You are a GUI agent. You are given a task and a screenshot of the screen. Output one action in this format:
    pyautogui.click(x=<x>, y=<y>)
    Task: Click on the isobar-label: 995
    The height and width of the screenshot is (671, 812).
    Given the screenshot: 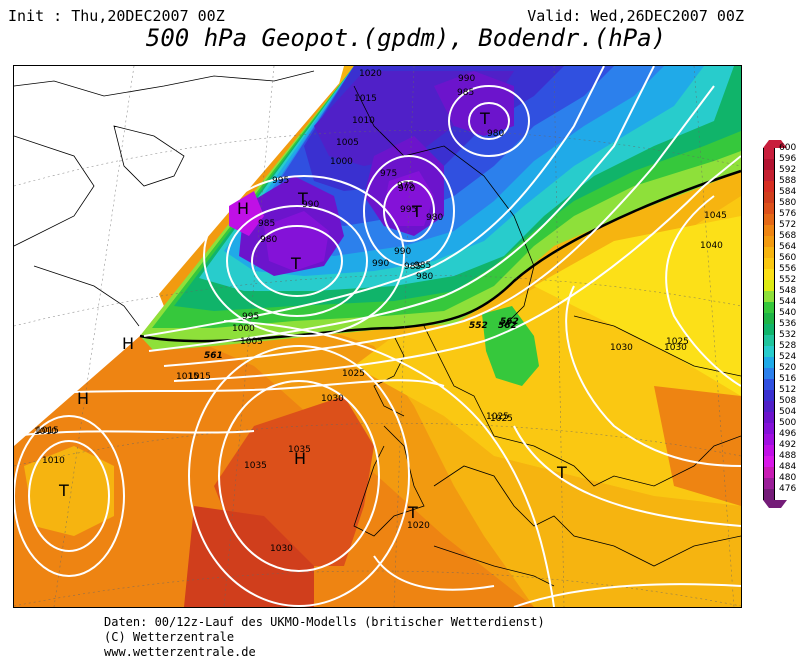 What is the action you would take?
    pyautogui.click(x=250, y=317)
    